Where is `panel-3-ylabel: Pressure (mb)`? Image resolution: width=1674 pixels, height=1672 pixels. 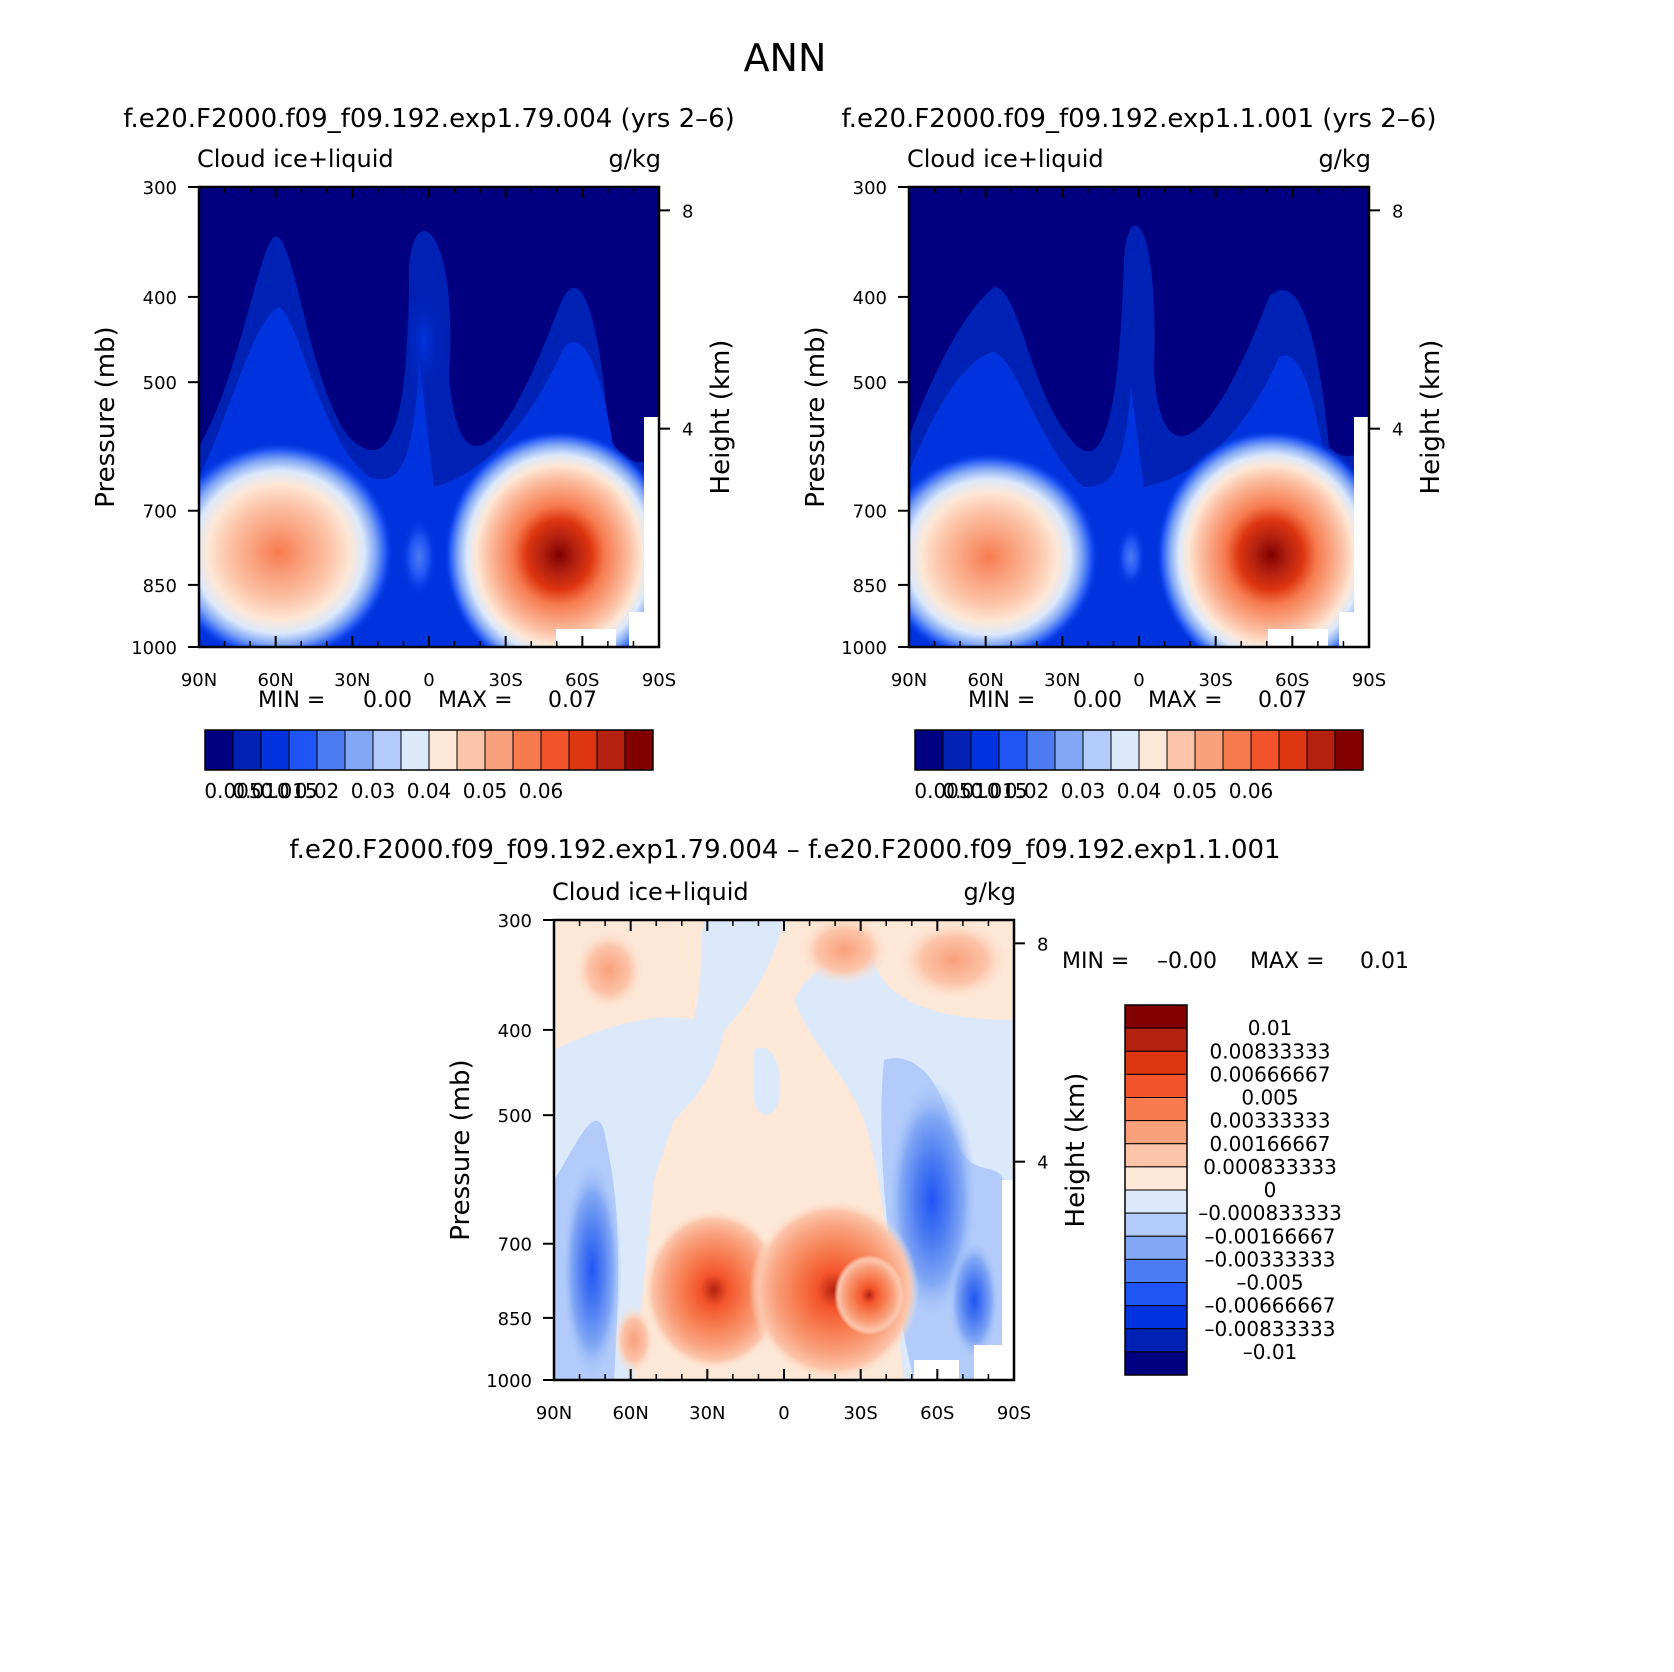 panel-3-ylabel: Pressure (mb) is located at coordinates (461, 1149).